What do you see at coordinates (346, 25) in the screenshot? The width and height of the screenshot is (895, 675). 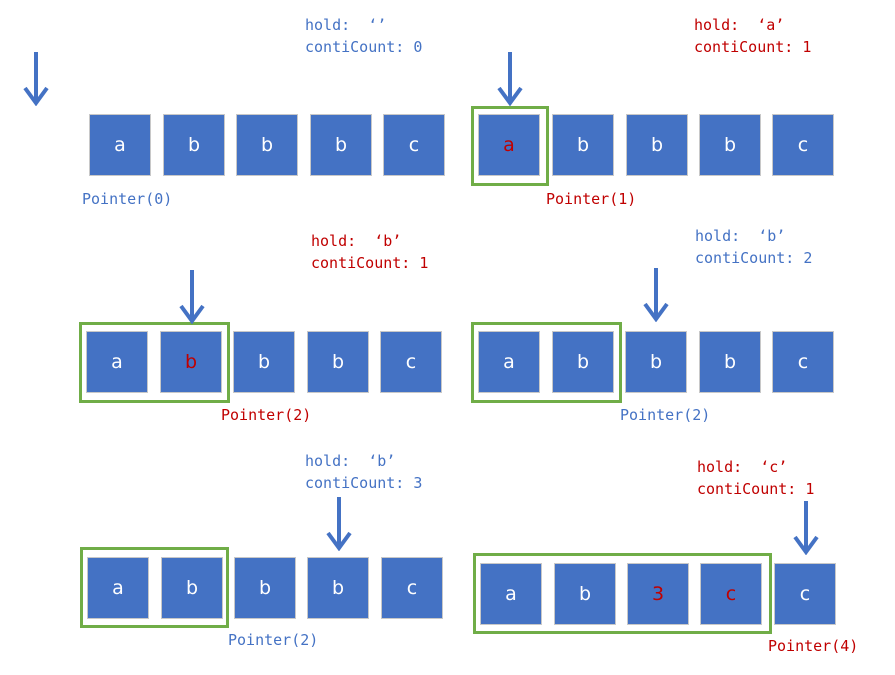 I see `hold-label: hold: ‘’` at bounding box center [346, 25].